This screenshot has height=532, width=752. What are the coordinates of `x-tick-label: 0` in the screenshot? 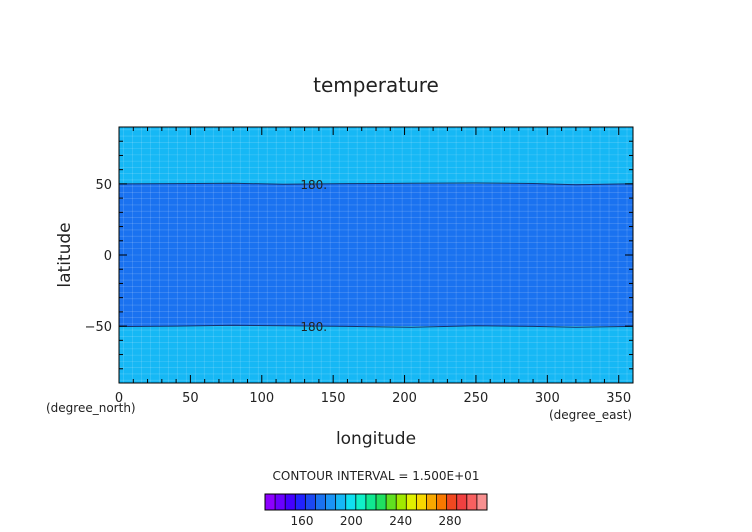 It's located at (119, 398).